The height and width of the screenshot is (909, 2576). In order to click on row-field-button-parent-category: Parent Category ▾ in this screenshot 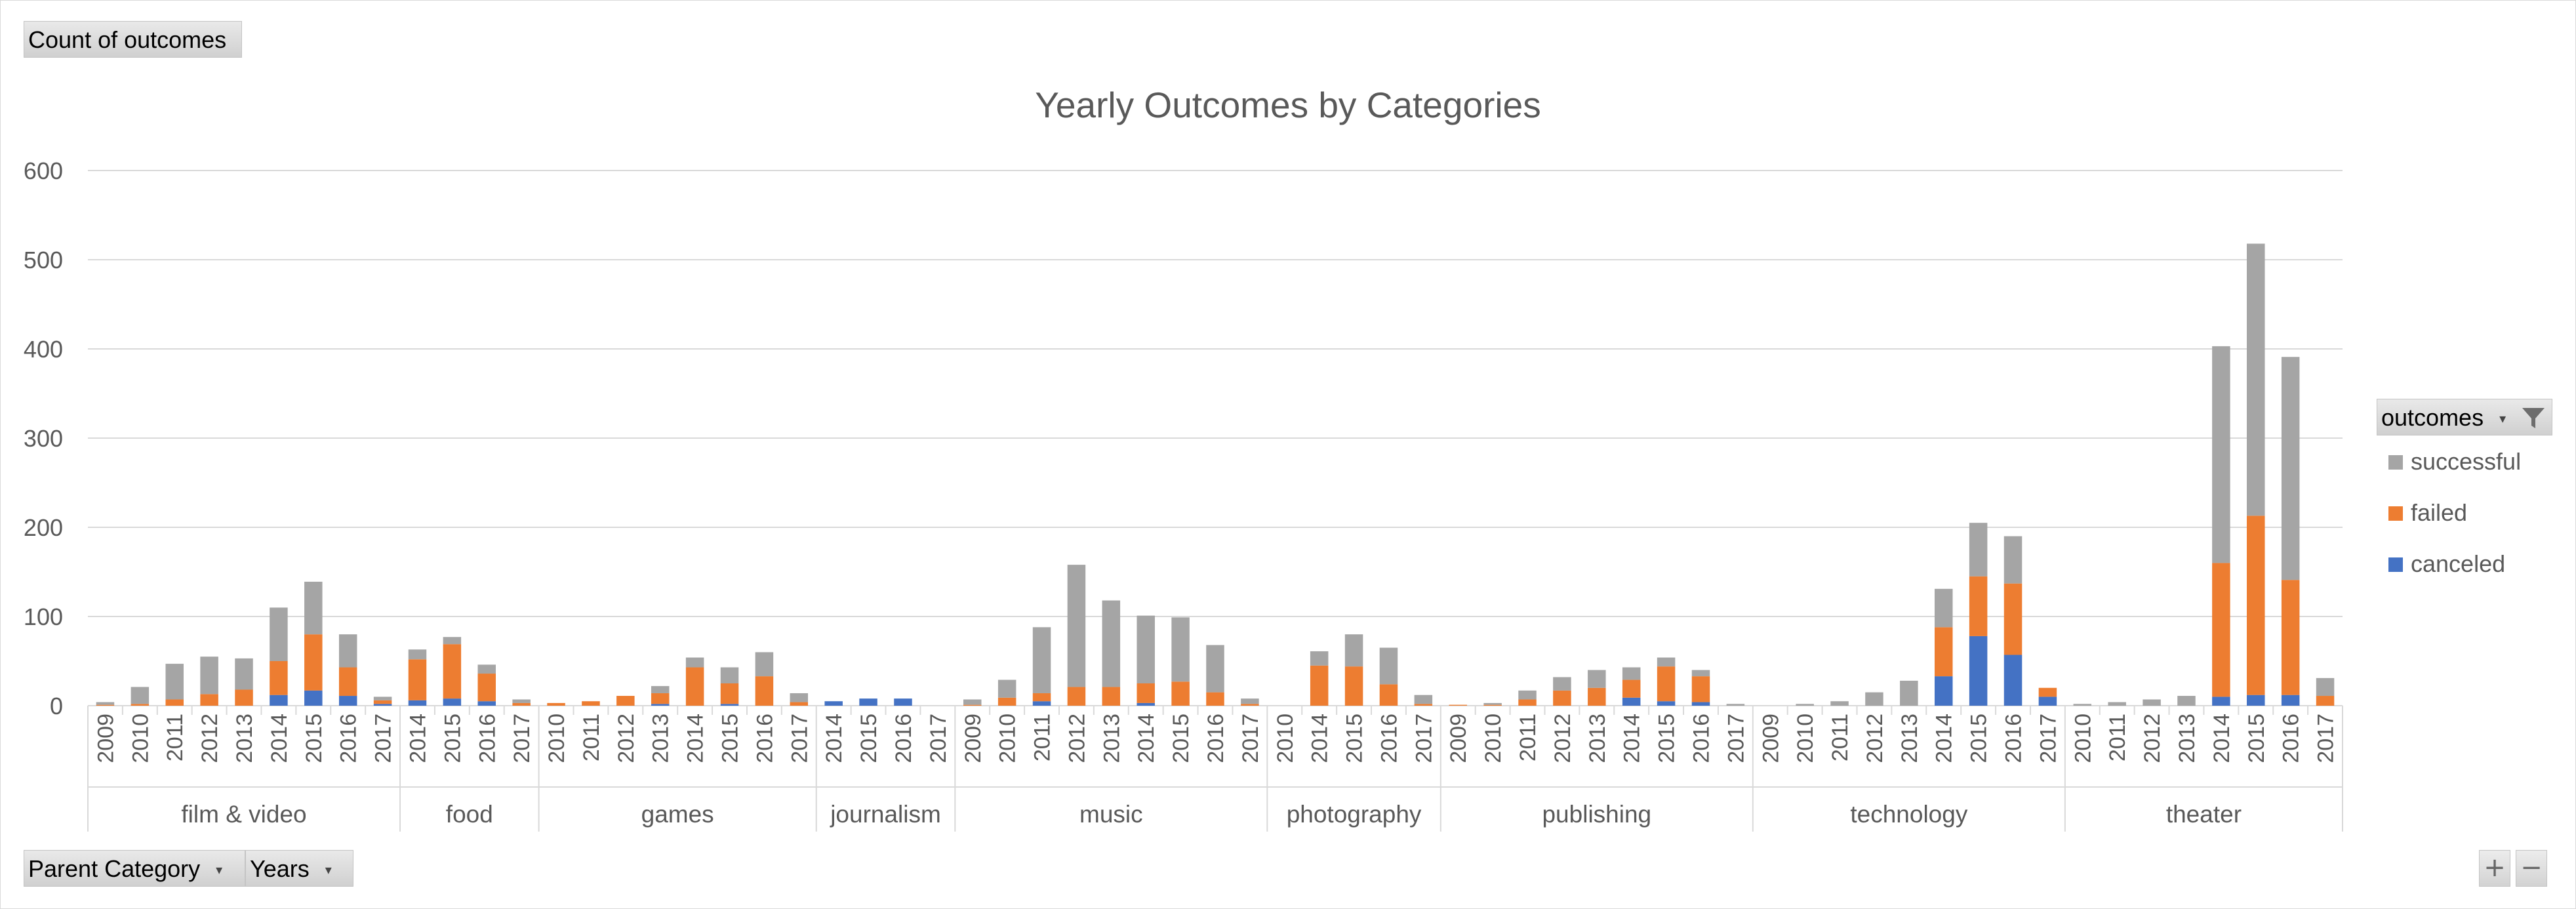, I will do `click(134, 869)`.